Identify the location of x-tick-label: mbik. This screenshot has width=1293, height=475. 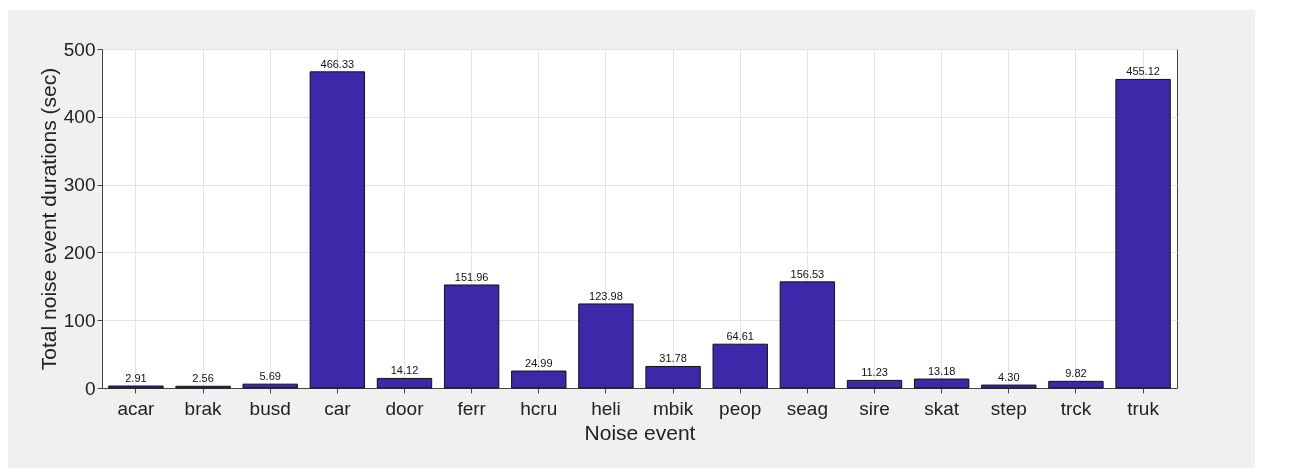
(673, 408).